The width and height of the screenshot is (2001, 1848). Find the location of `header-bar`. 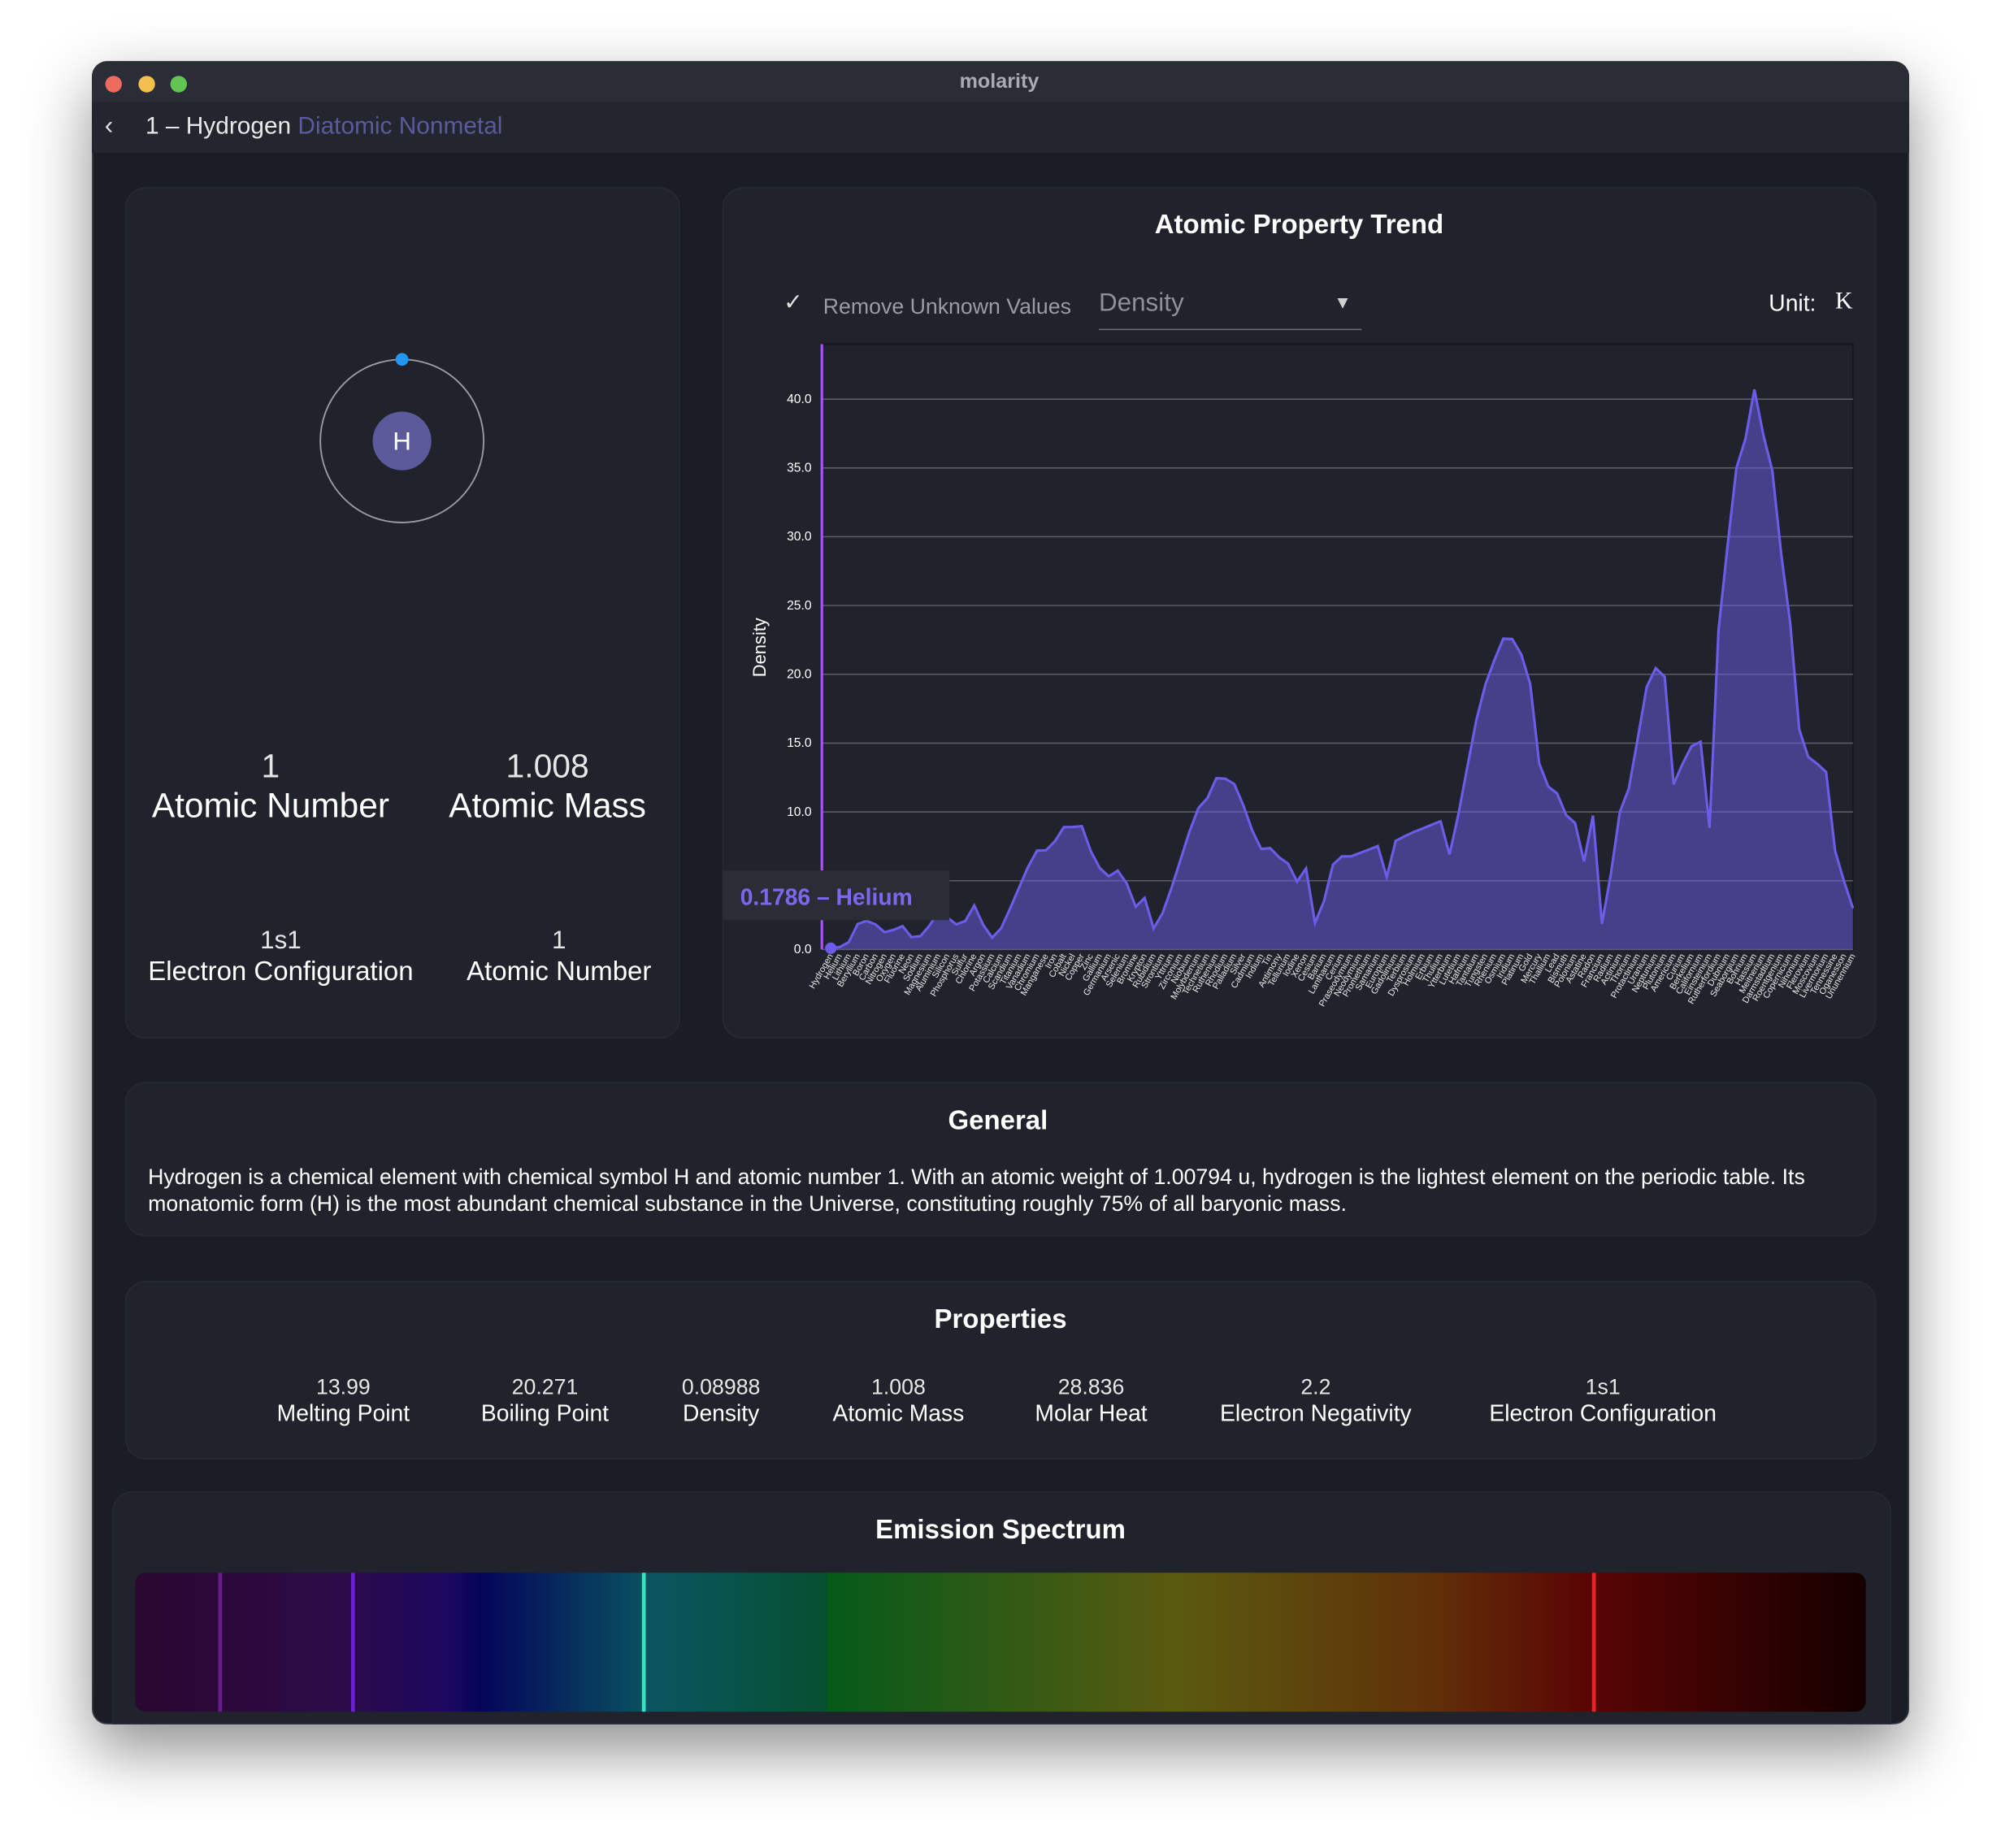

header-bar is located at coordinates (1001, 128).